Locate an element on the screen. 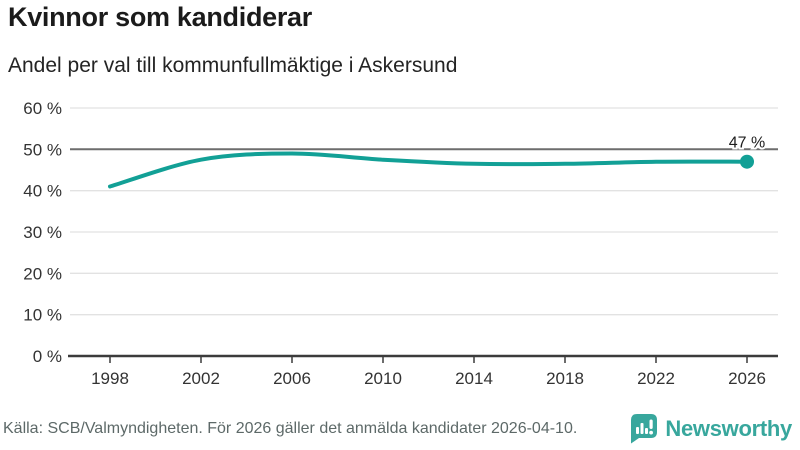 The width and height of the screenshot is (800, 450). x-tick-label: 2010 is located at coordinates (383, 378).